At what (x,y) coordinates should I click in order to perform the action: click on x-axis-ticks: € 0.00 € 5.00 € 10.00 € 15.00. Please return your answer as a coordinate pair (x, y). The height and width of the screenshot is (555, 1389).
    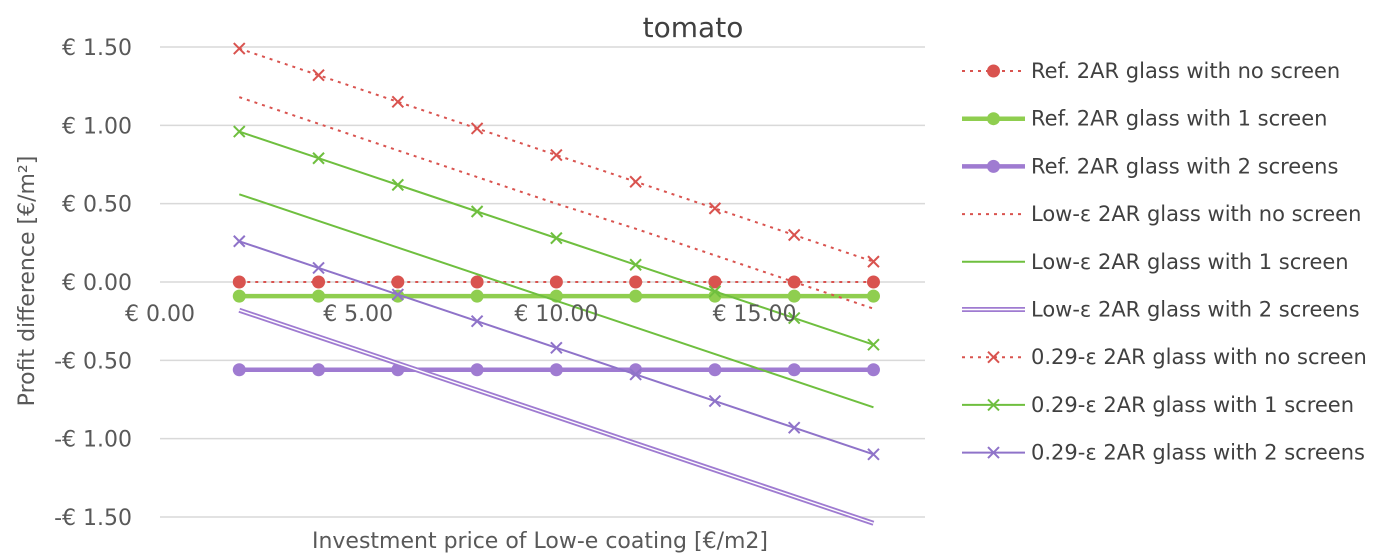
    Looking at the image, I should click on (461, 314).